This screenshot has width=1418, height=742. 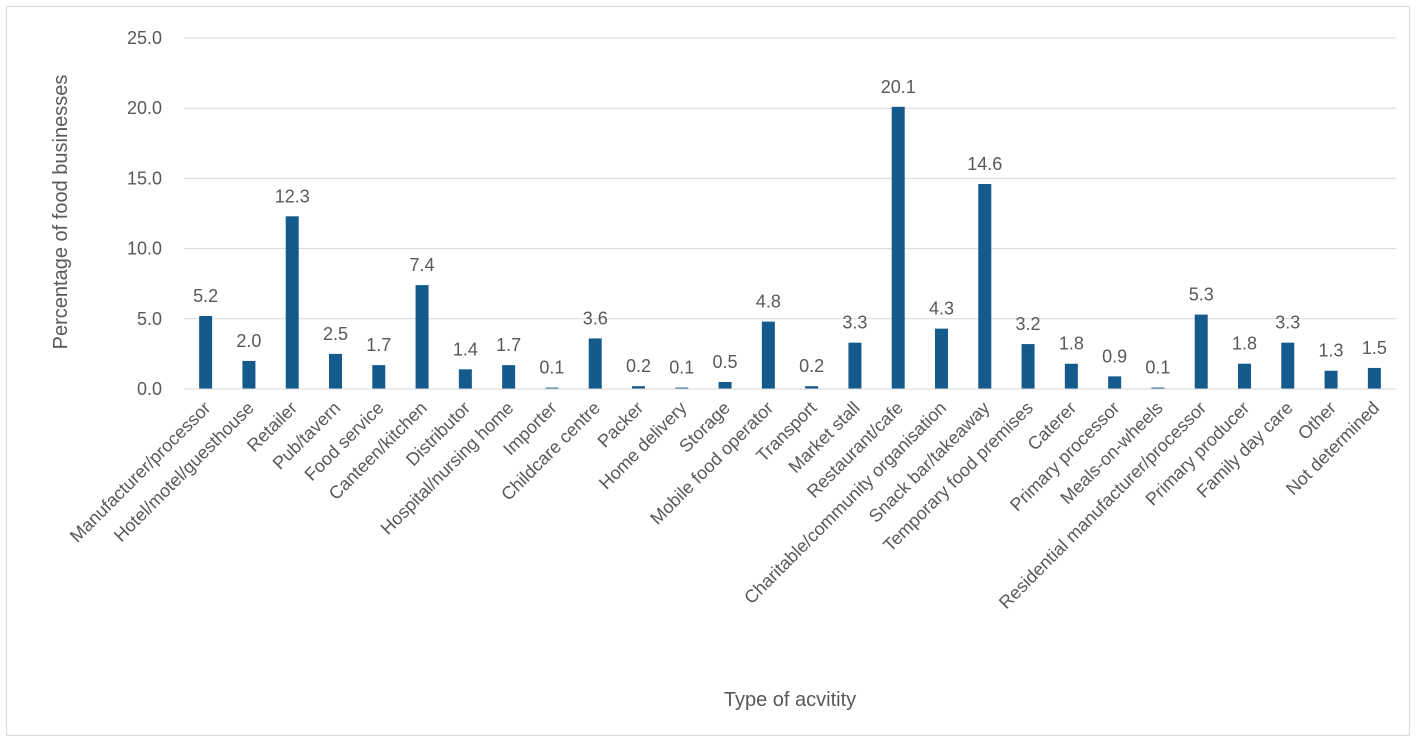 What do you see at coordinates (898, 87) in the screenshot?
I see `data-label: 20.1` at bounding box center [898, 87].